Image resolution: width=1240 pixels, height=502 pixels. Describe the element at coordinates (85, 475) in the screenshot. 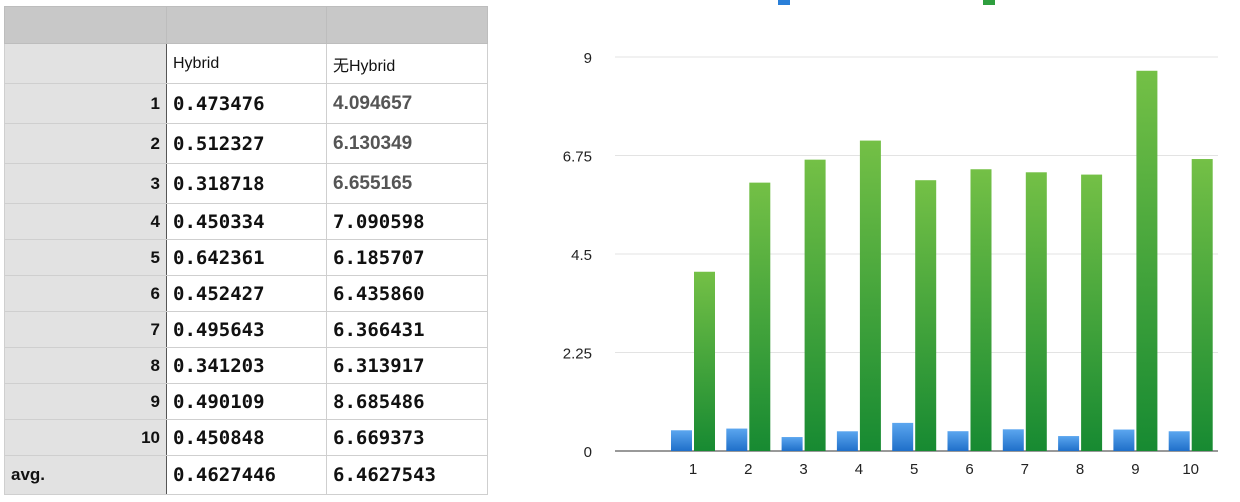

I see `avg-label: avg.` at that location.